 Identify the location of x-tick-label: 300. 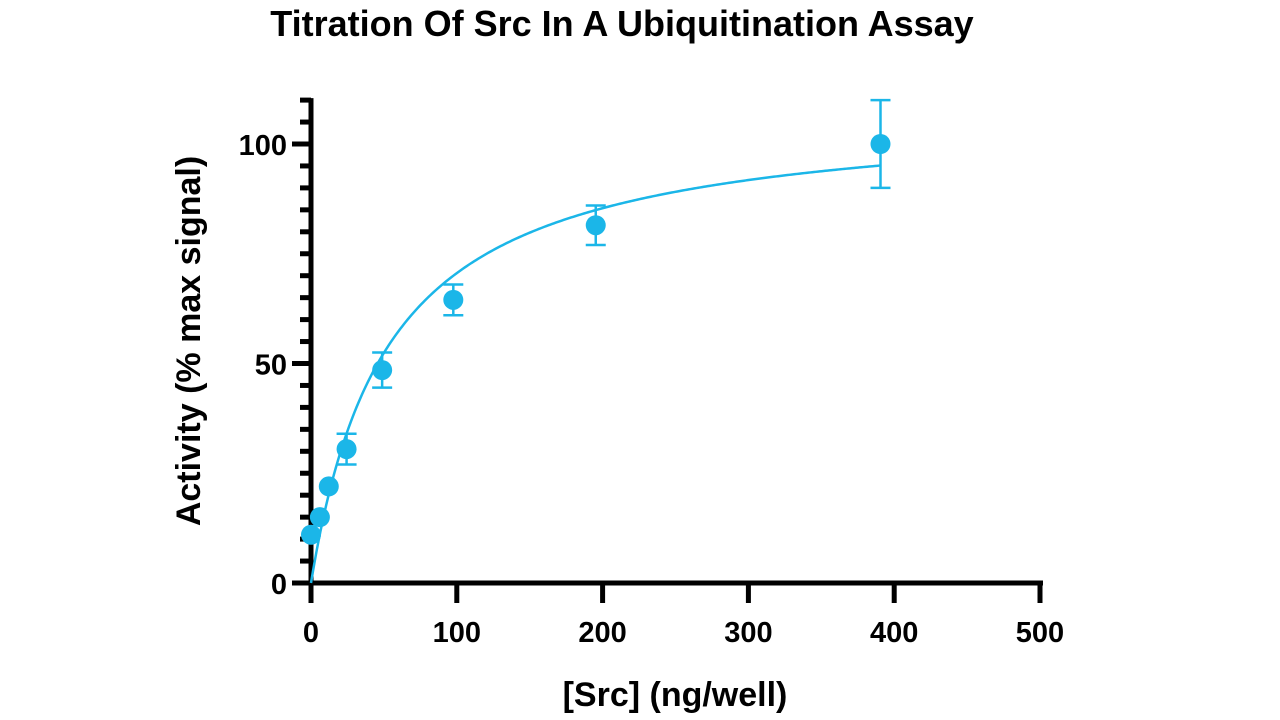
(748, 633).